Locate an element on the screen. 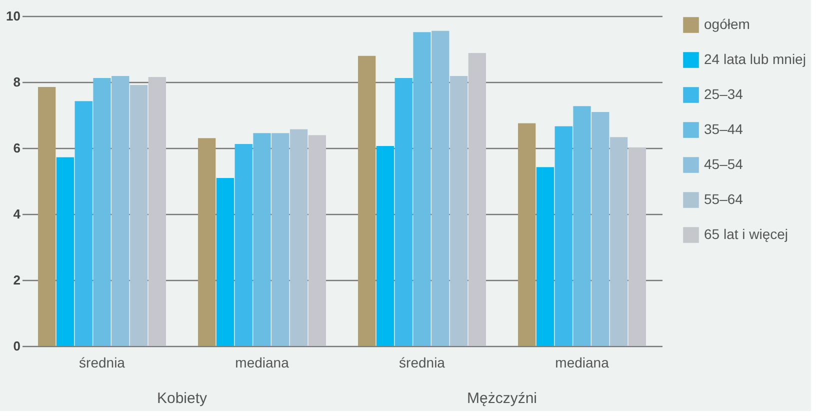 The image size is (836, 417). legend-label: 24 lata lub mniej is located at coordinates (755, 59).